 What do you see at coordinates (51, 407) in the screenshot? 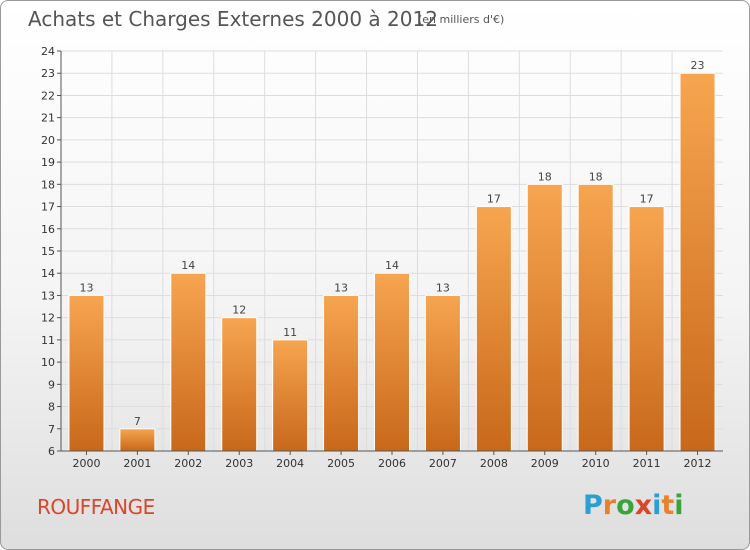
I see `y-tick-label: 8` at bounding box center [51, 407].